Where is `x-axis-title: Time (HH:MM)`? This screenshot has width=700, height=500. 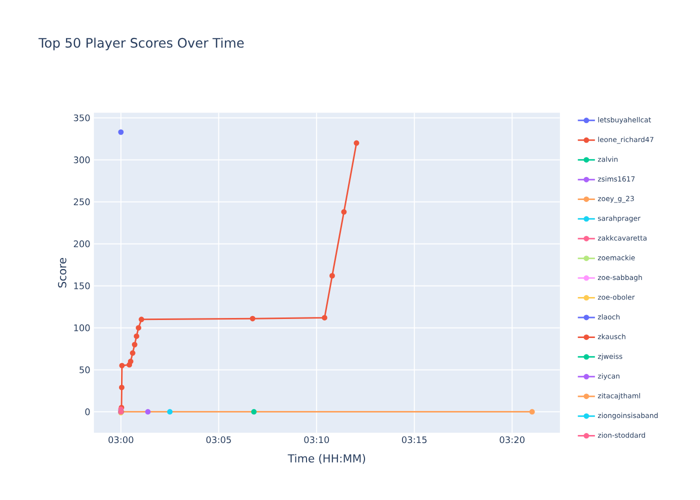 x-axis-title: Time (HH:MM) is located at coordinates (327, 459).